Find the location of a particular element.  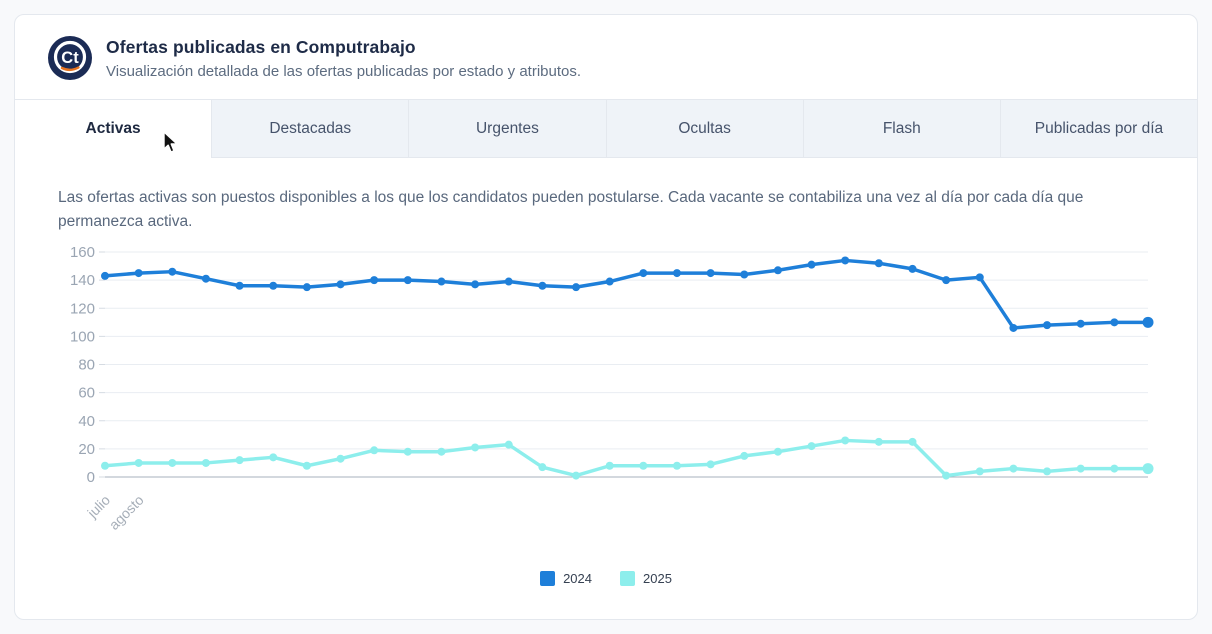

tab-urgentes: Urgentes is located at coordinates (507, 129).